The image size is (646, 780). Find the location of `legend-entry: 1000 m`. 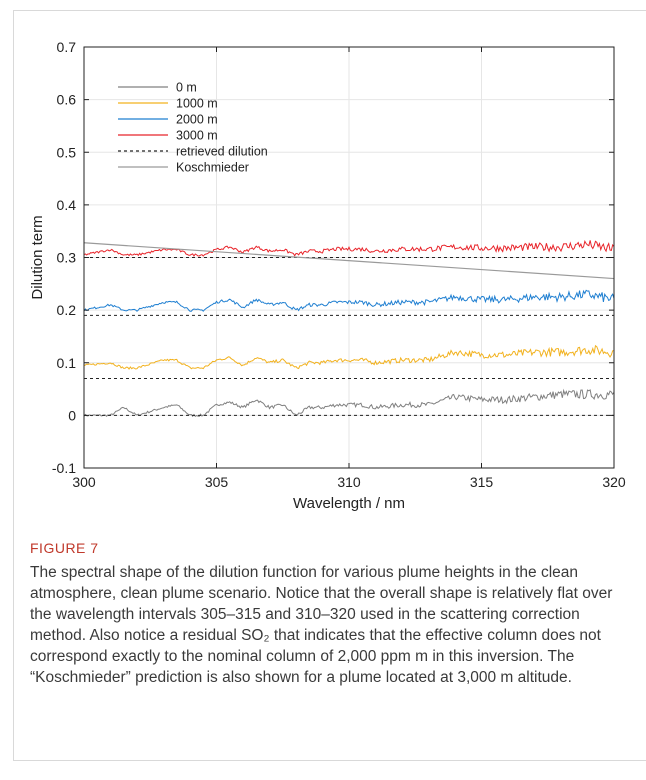

legend-entry: 1000 m is located at coordinates (197, 104).